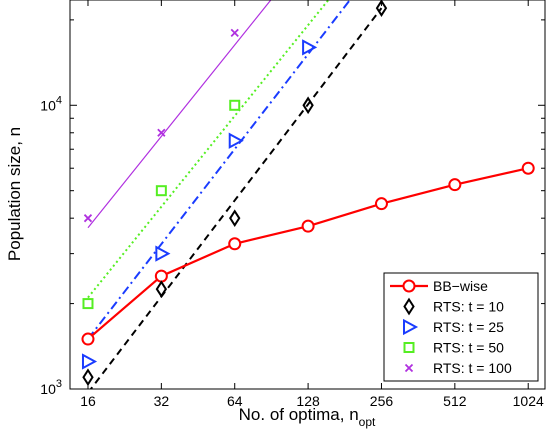 This screenshot has height=438, width=554. Describe the element at coordinates (51, 245) in the screenshot. I see `y-tick-labels: 10³ 10⁴` at that location.